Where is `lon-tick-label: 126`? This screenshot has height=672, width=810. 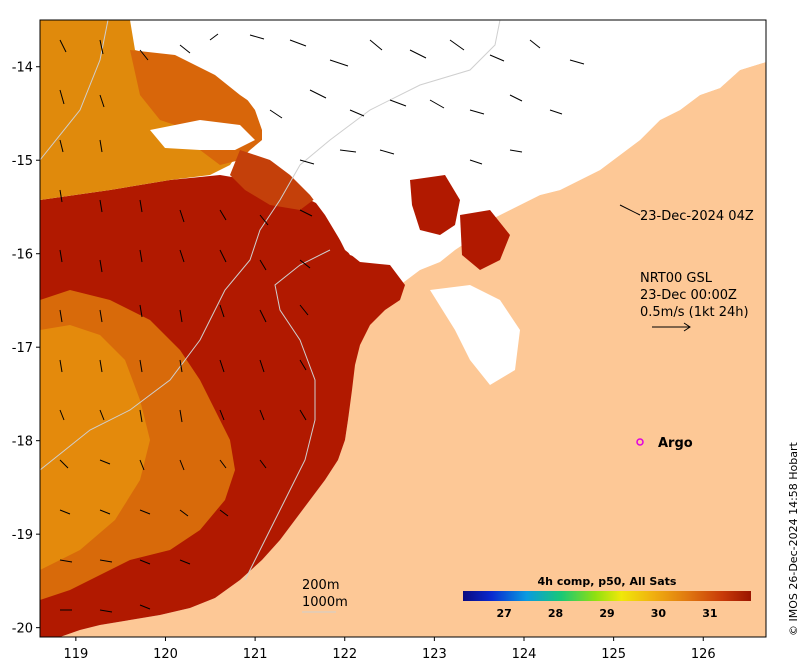 lon-tick-label: 126 is located at coordinates (703, 654).